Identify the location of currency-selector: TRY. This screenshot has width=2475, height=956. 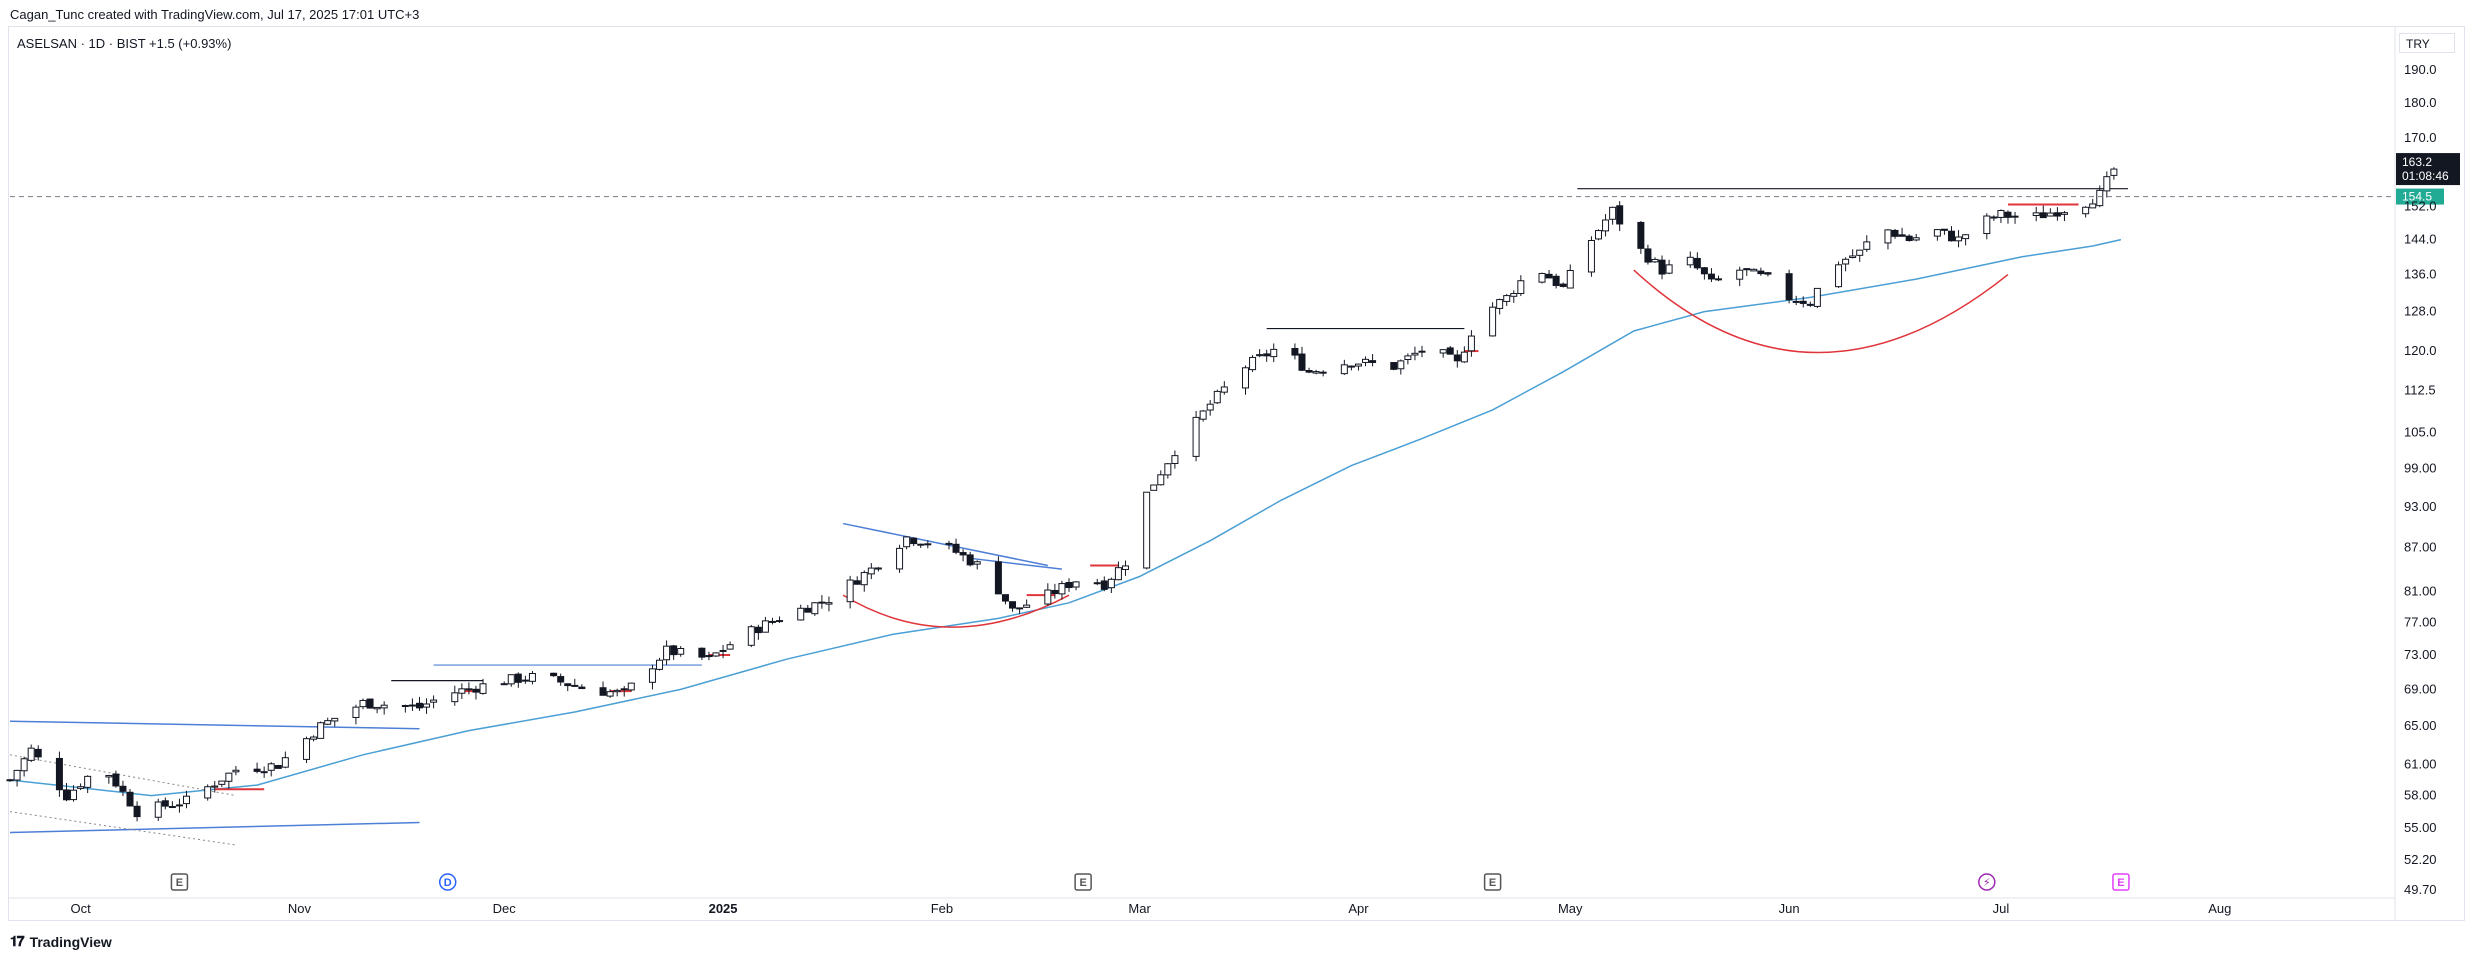
(2427, 43).